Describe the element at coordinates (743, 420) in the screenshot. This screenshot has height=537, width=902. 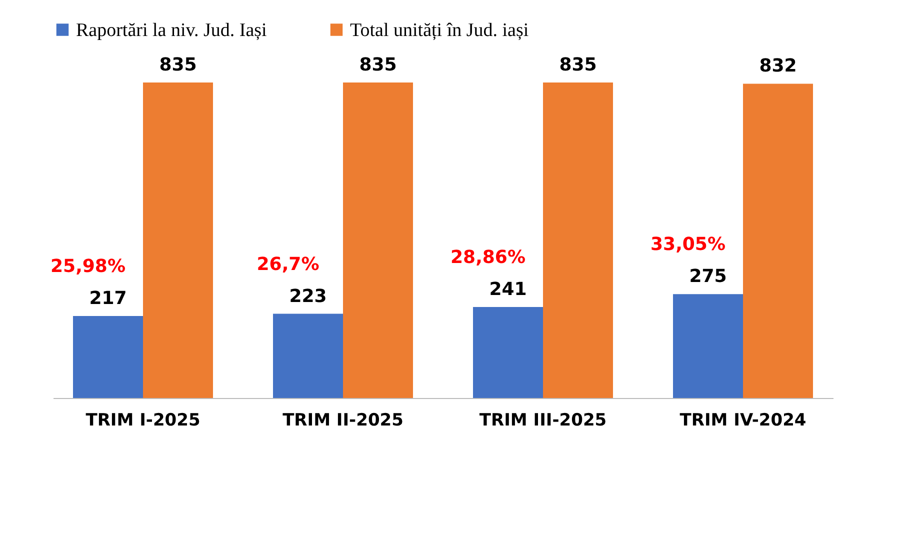
I see `x-tick-label: TRIM IV-2024` at that location.